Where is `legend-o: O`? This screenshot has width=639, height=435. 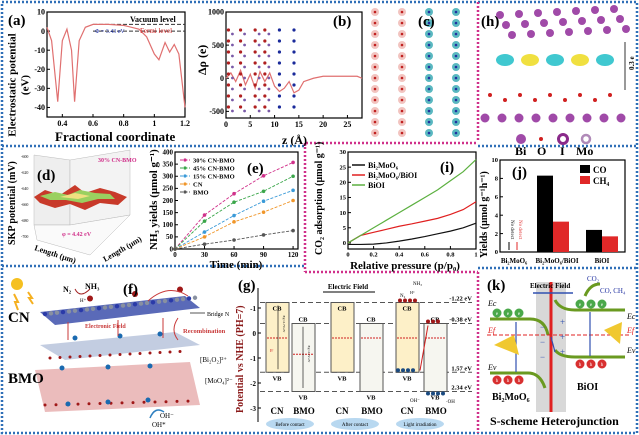 legend-o: O is located at coordinates (541, 151).